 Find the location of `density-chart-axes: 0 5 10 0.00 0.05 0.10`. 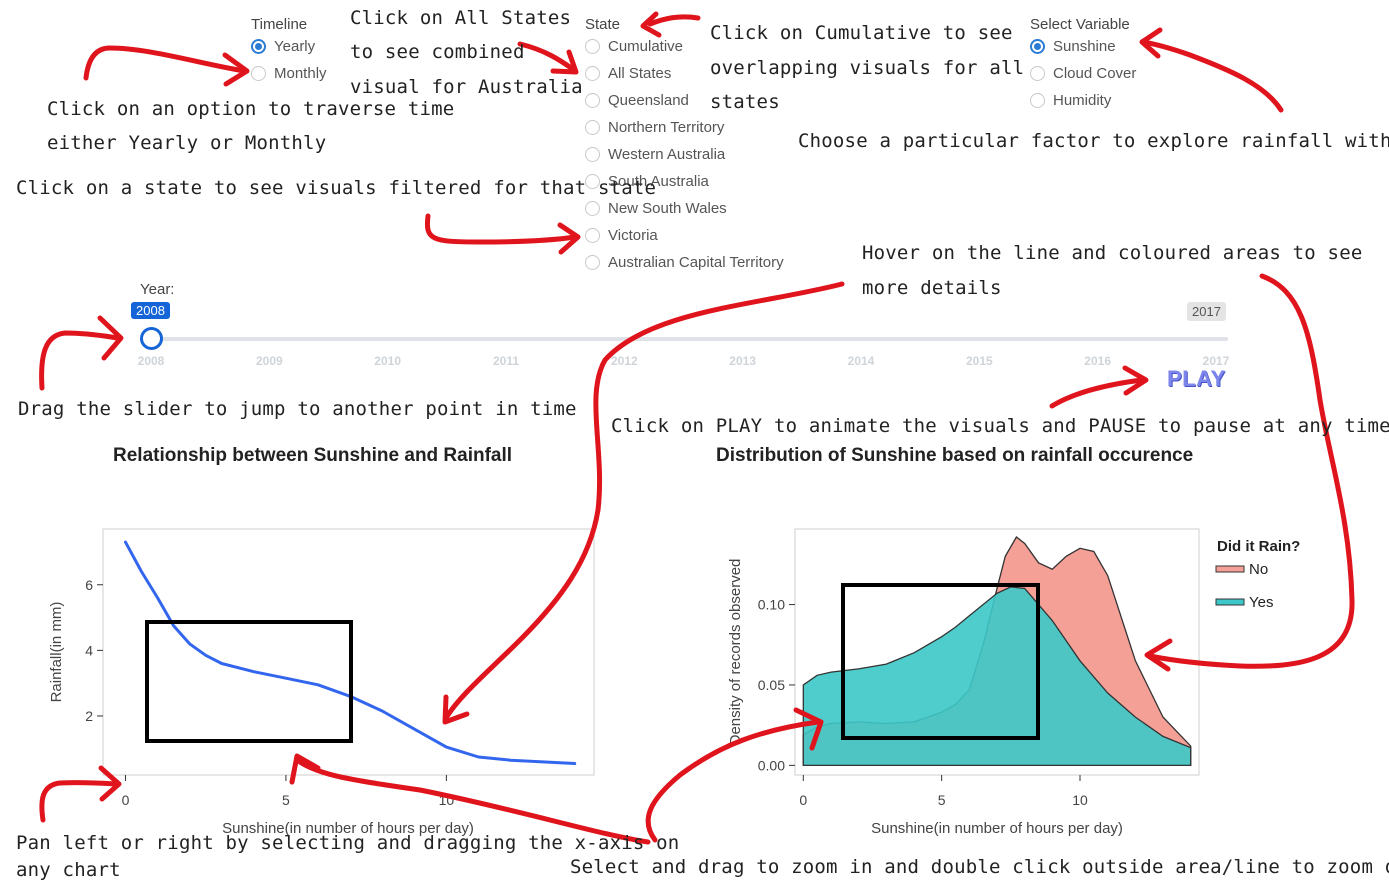

density-chart-axes: 0 5 10 0.00 0.05 0.10 is located at coordinates (923, 702).